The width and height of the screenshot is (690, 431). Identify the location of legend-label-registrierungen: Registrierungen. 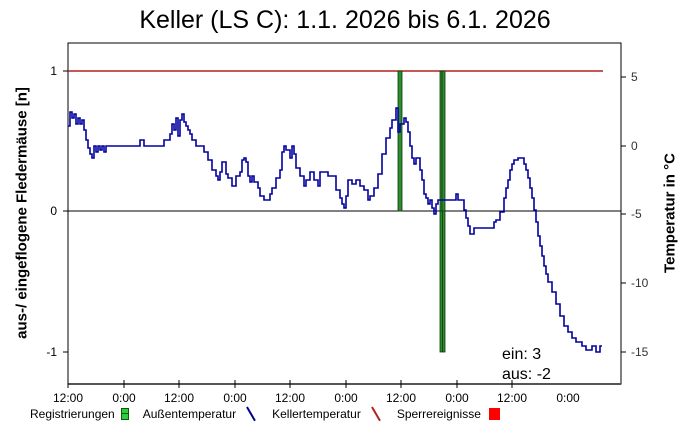
(72, 414).